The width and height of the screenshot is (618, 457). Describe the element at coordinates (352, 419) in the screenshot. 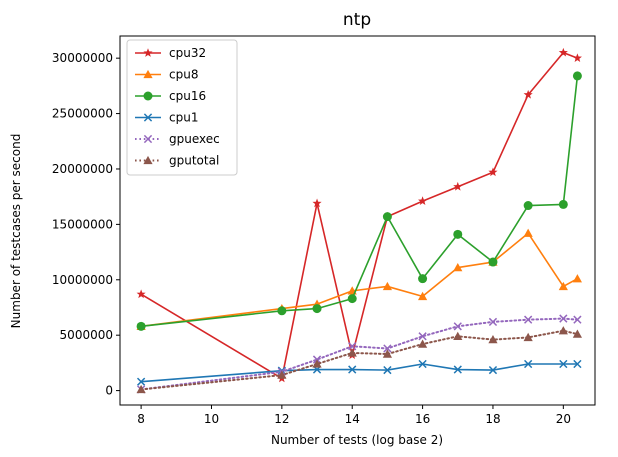

I see `x-tick-label: 14` at that location.